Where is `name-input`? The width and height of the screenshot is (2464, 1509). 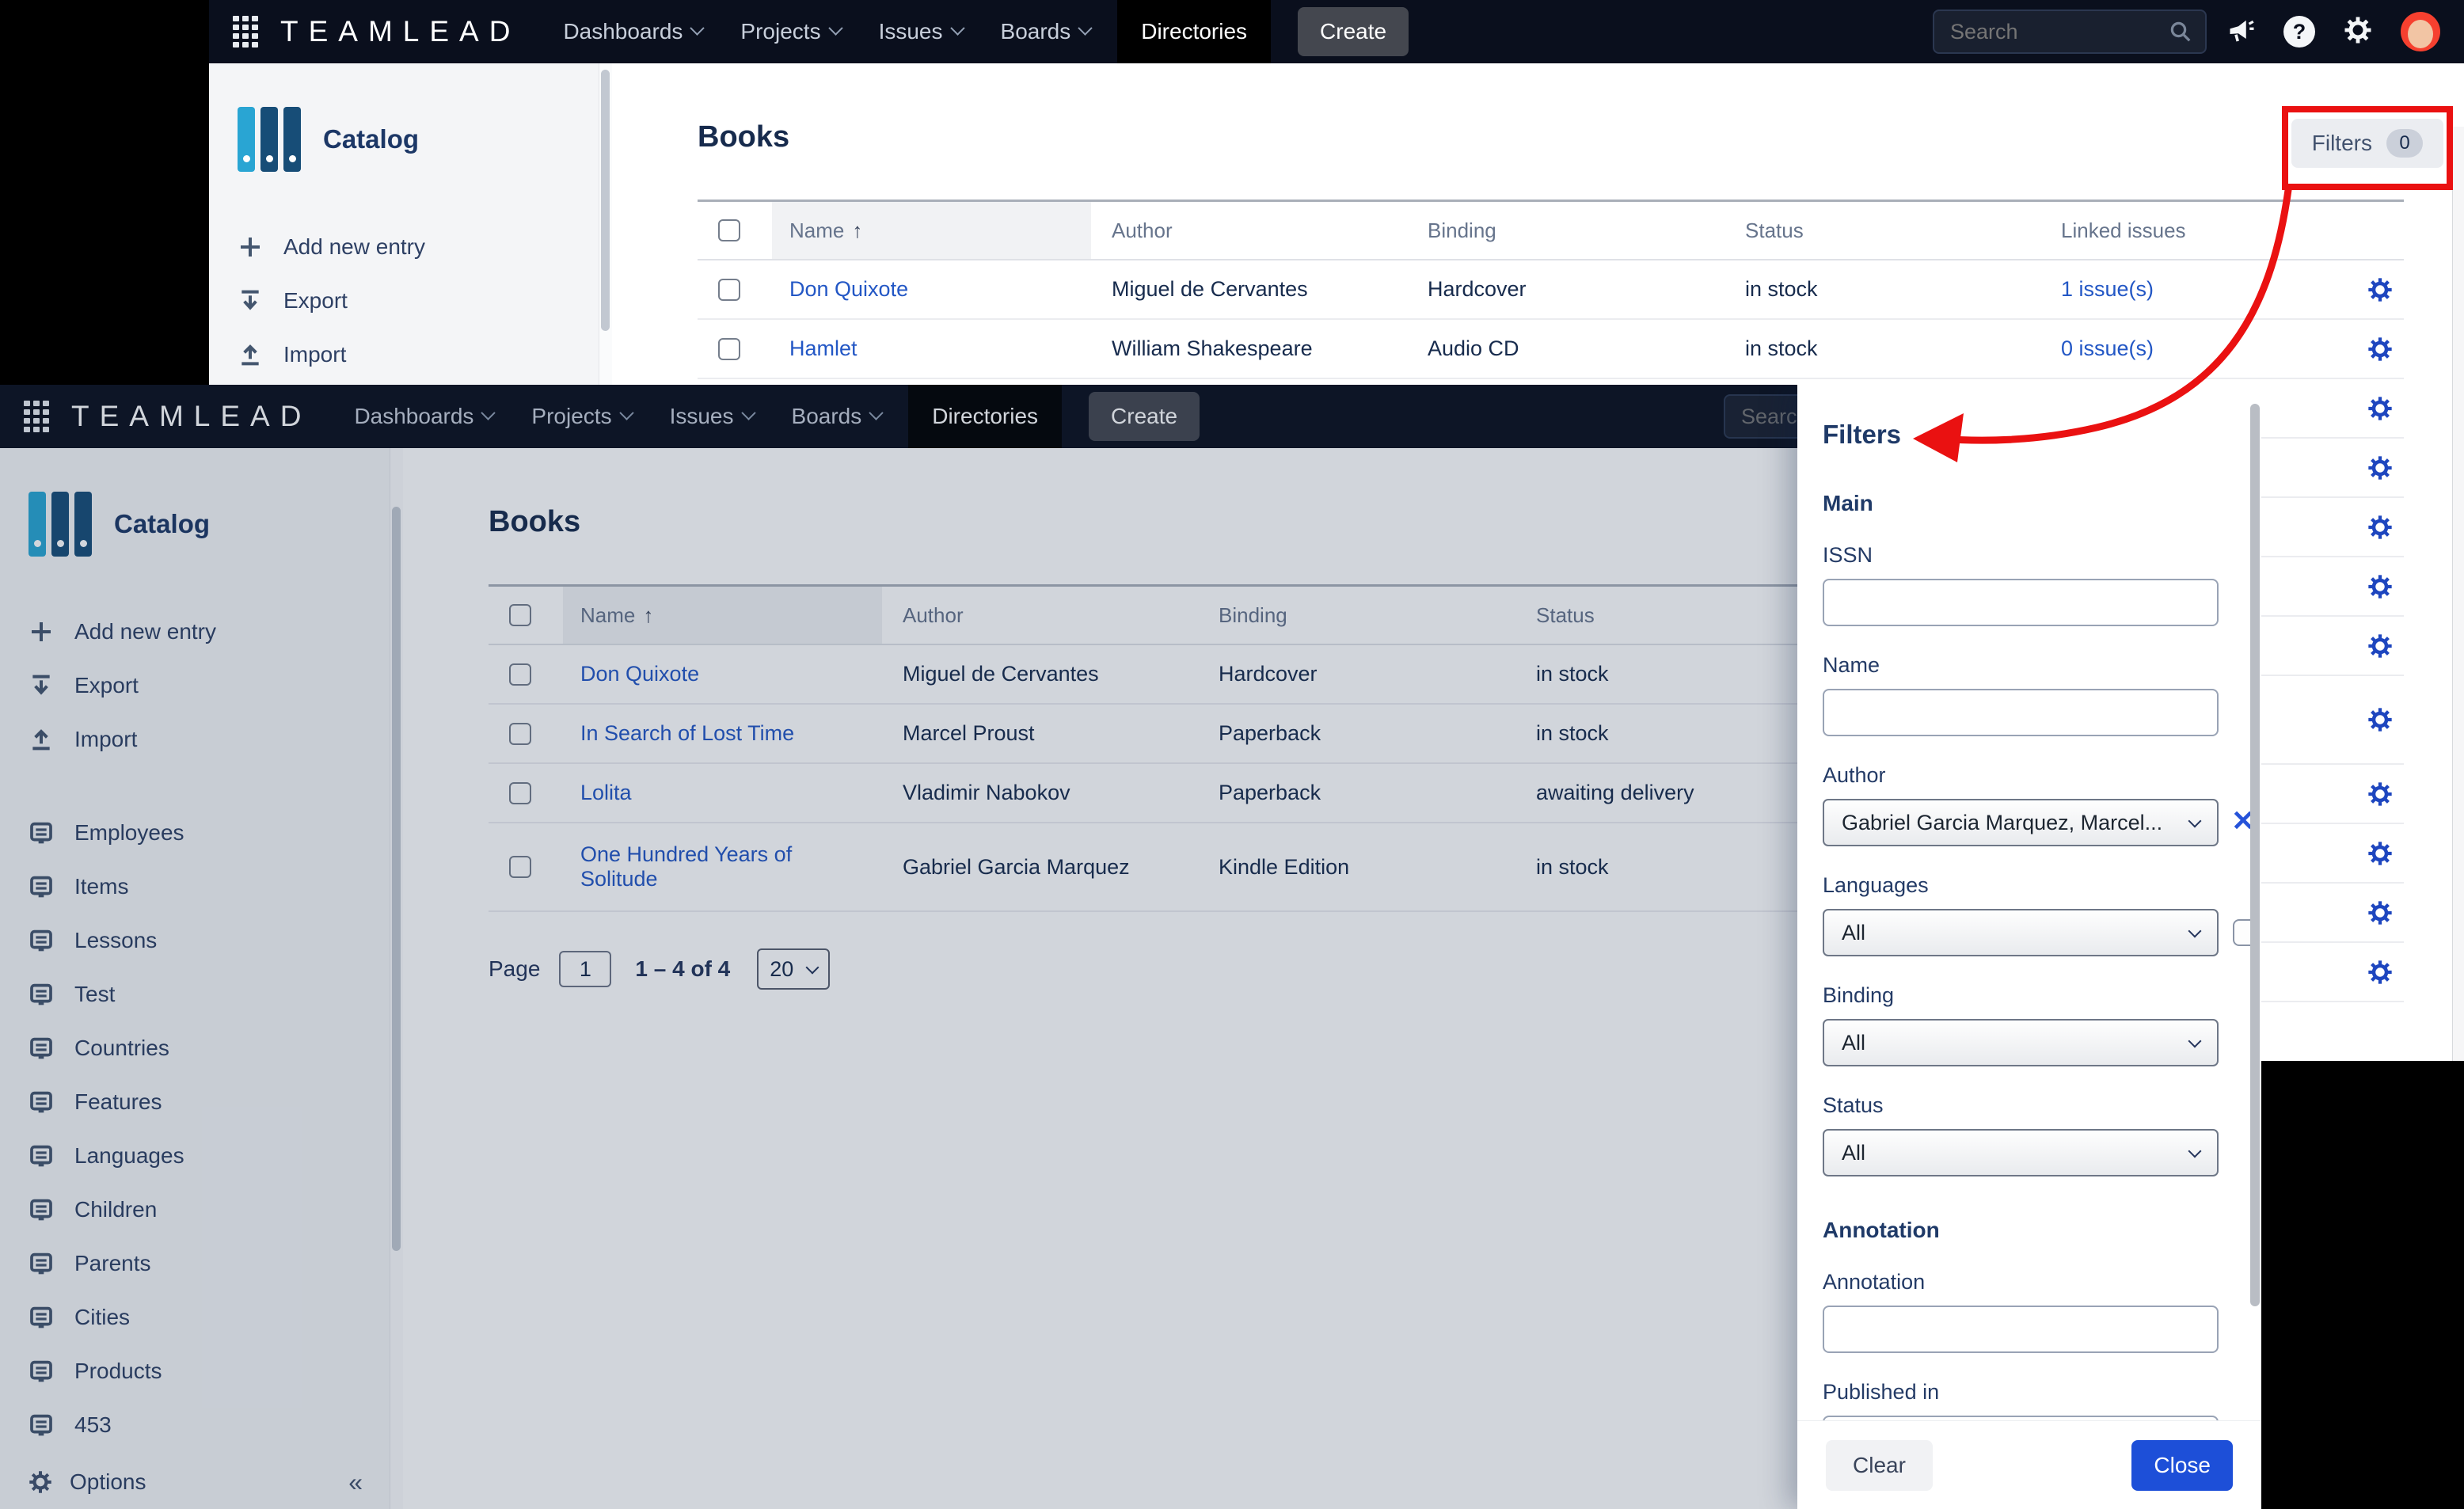 name-input is located at coordinates (2021, 712).